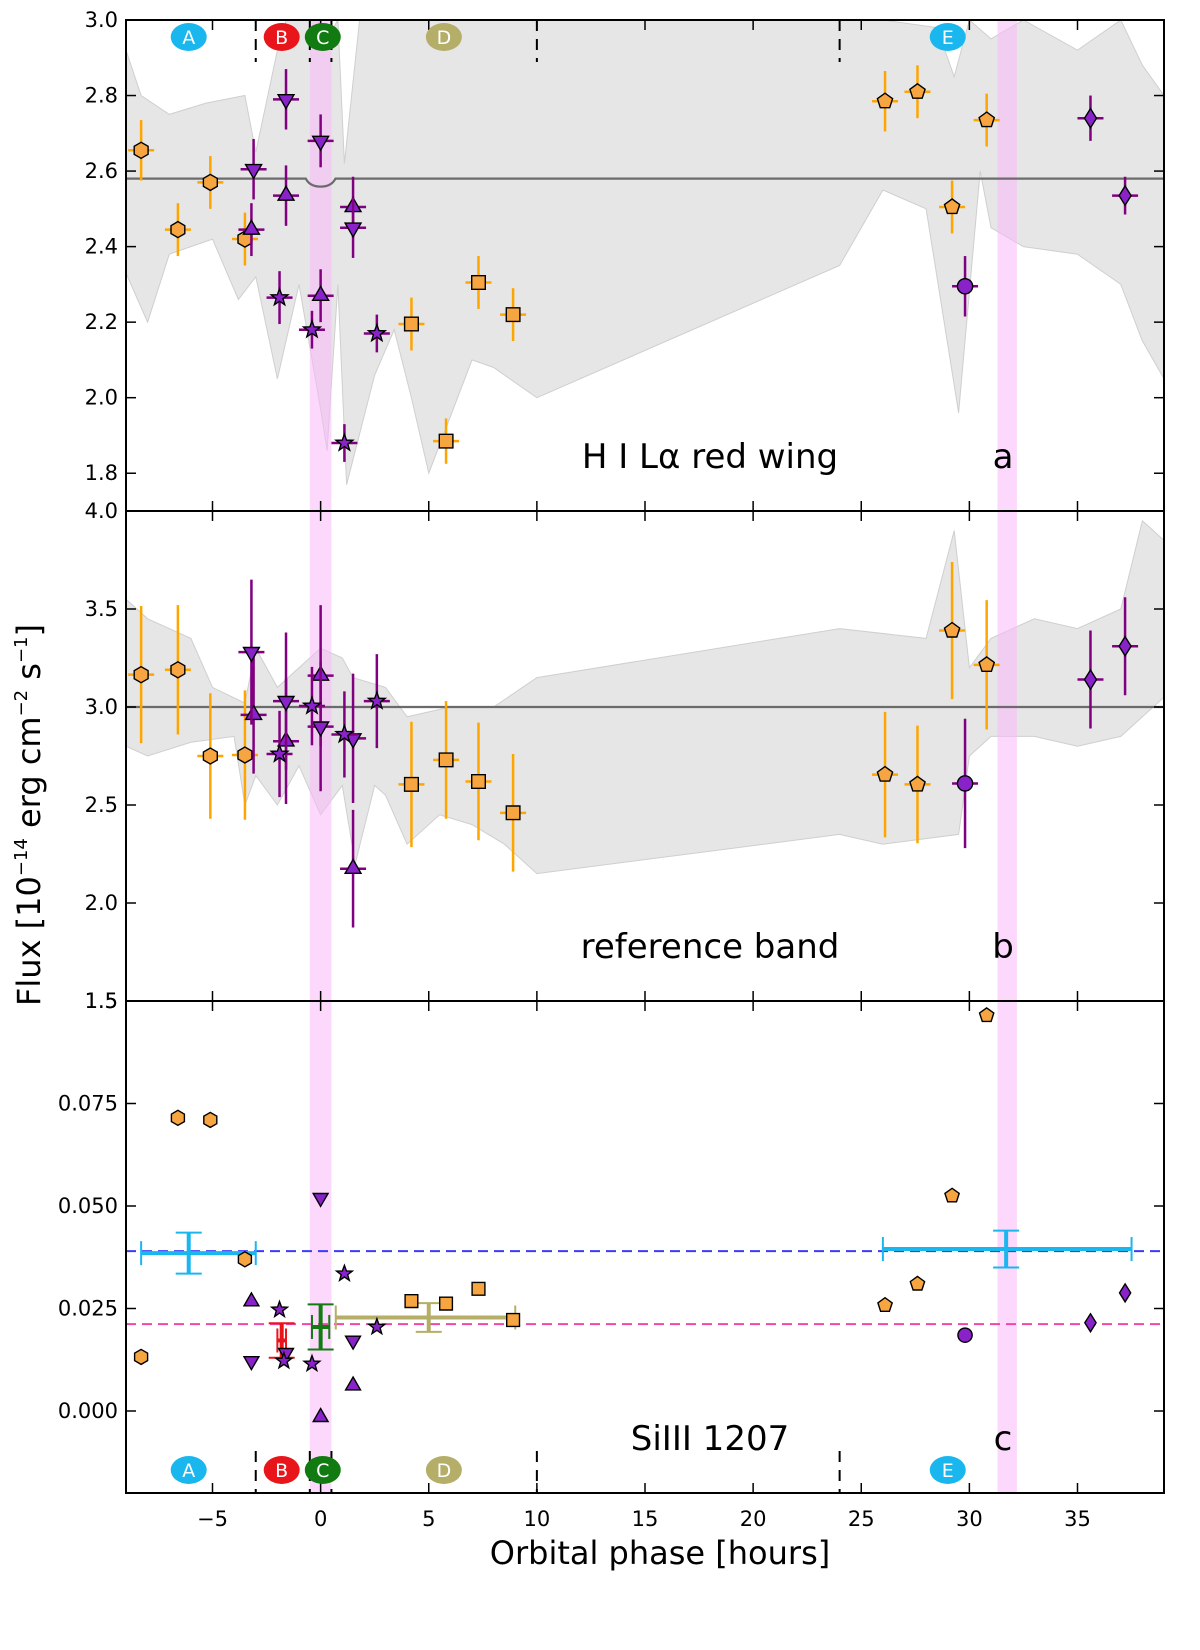 The width and height of the screenshot is (1200, 1650). Describe the element at coordinates (444, 38) in the screenshot. I see `svg-text: D` at that location.